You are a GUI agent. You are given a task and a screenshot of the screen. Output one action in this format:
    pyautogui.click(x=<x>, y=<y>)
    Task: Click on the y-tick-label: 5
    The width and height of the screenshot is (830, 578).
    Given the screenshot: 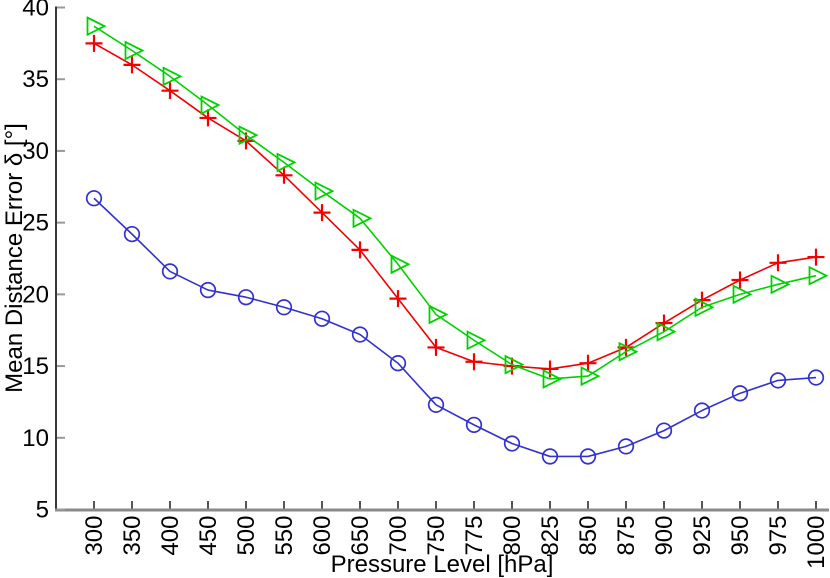 What is the action you would take?
    pyautogui.click(x=42, y=510)
    